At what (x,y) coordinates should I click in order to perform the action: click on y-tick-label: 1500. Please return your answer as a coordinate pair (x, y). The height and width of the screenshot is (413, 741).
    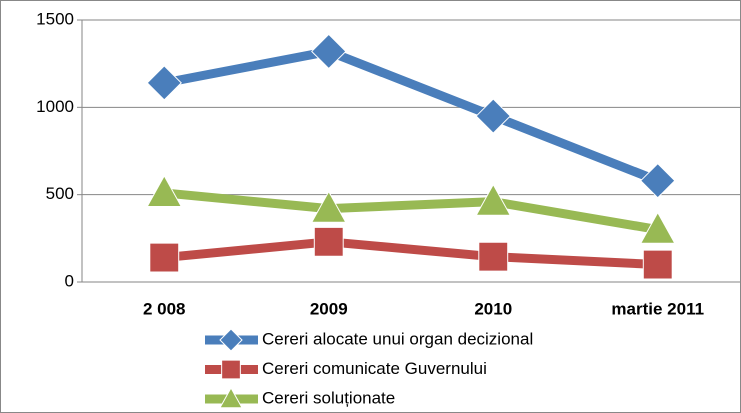
    Looking at the image, I should click on (55, 18).